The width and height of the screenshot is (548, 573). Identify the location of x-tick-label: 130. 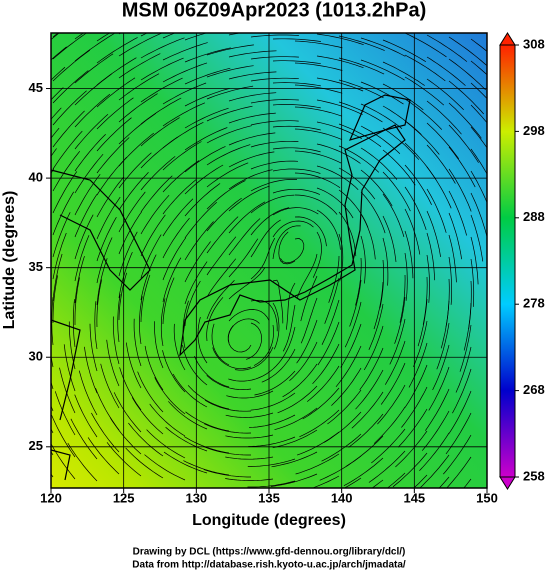
(196, 497).